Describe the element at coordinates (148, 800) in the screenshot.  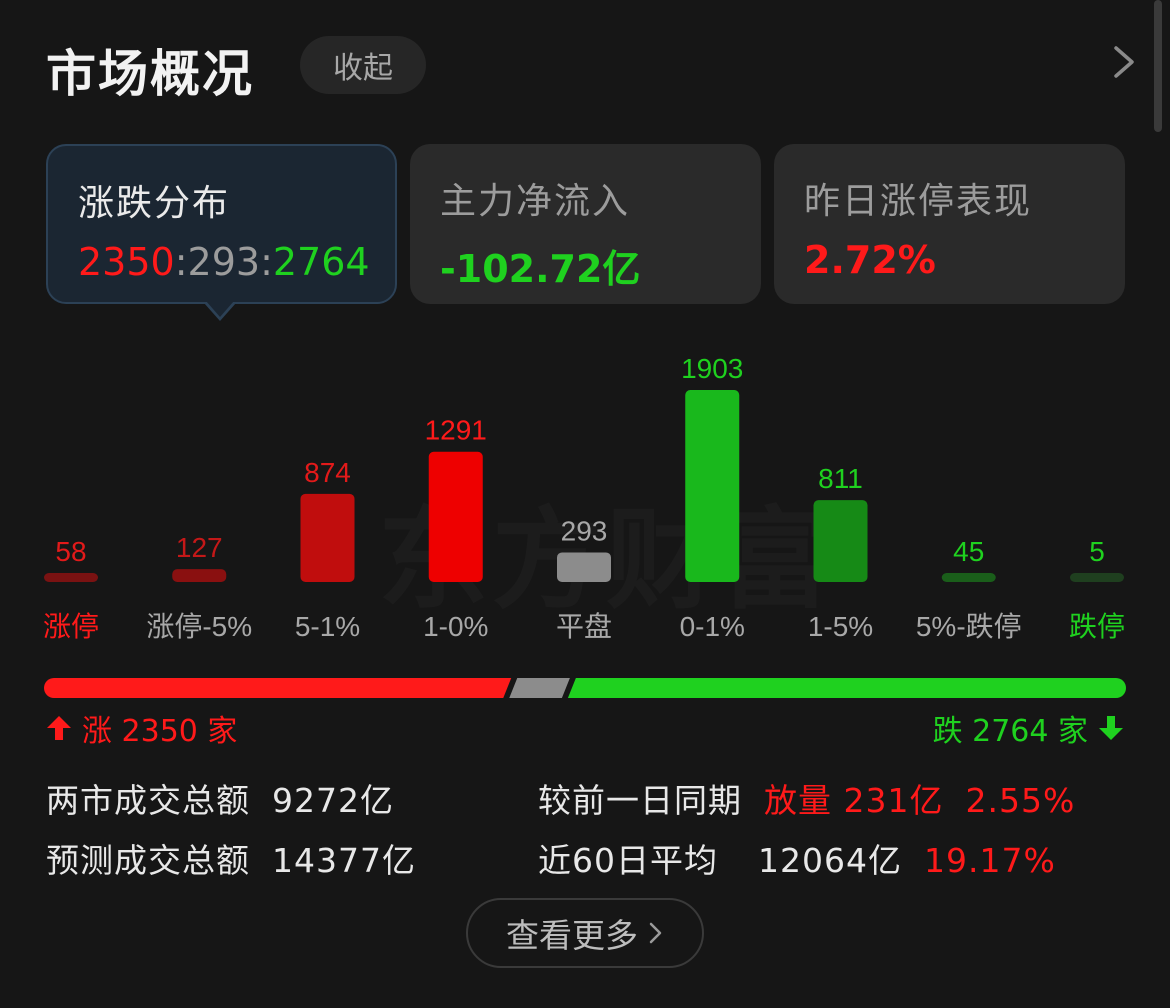
I see `stat-label: 两市成交总额` at that location.